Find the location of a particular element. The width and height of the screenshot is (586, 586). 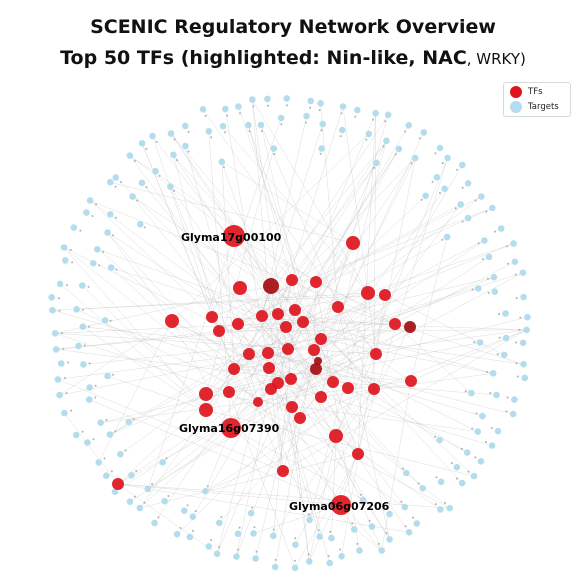

legend-item-targets: Targets is located at coordinates (534, 107).